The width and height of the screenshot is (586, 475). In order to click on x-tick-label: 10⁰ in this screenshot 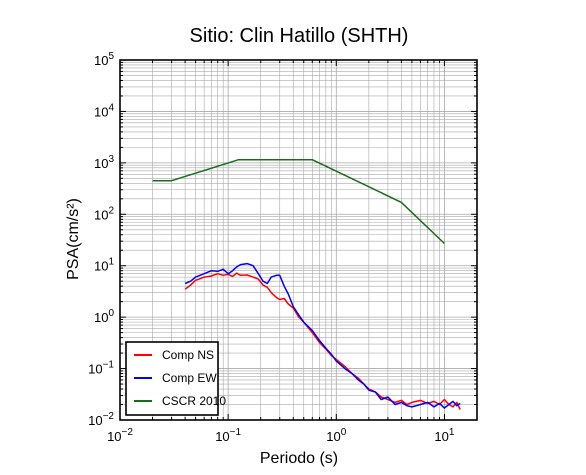, I will do `click(336, 435)`.